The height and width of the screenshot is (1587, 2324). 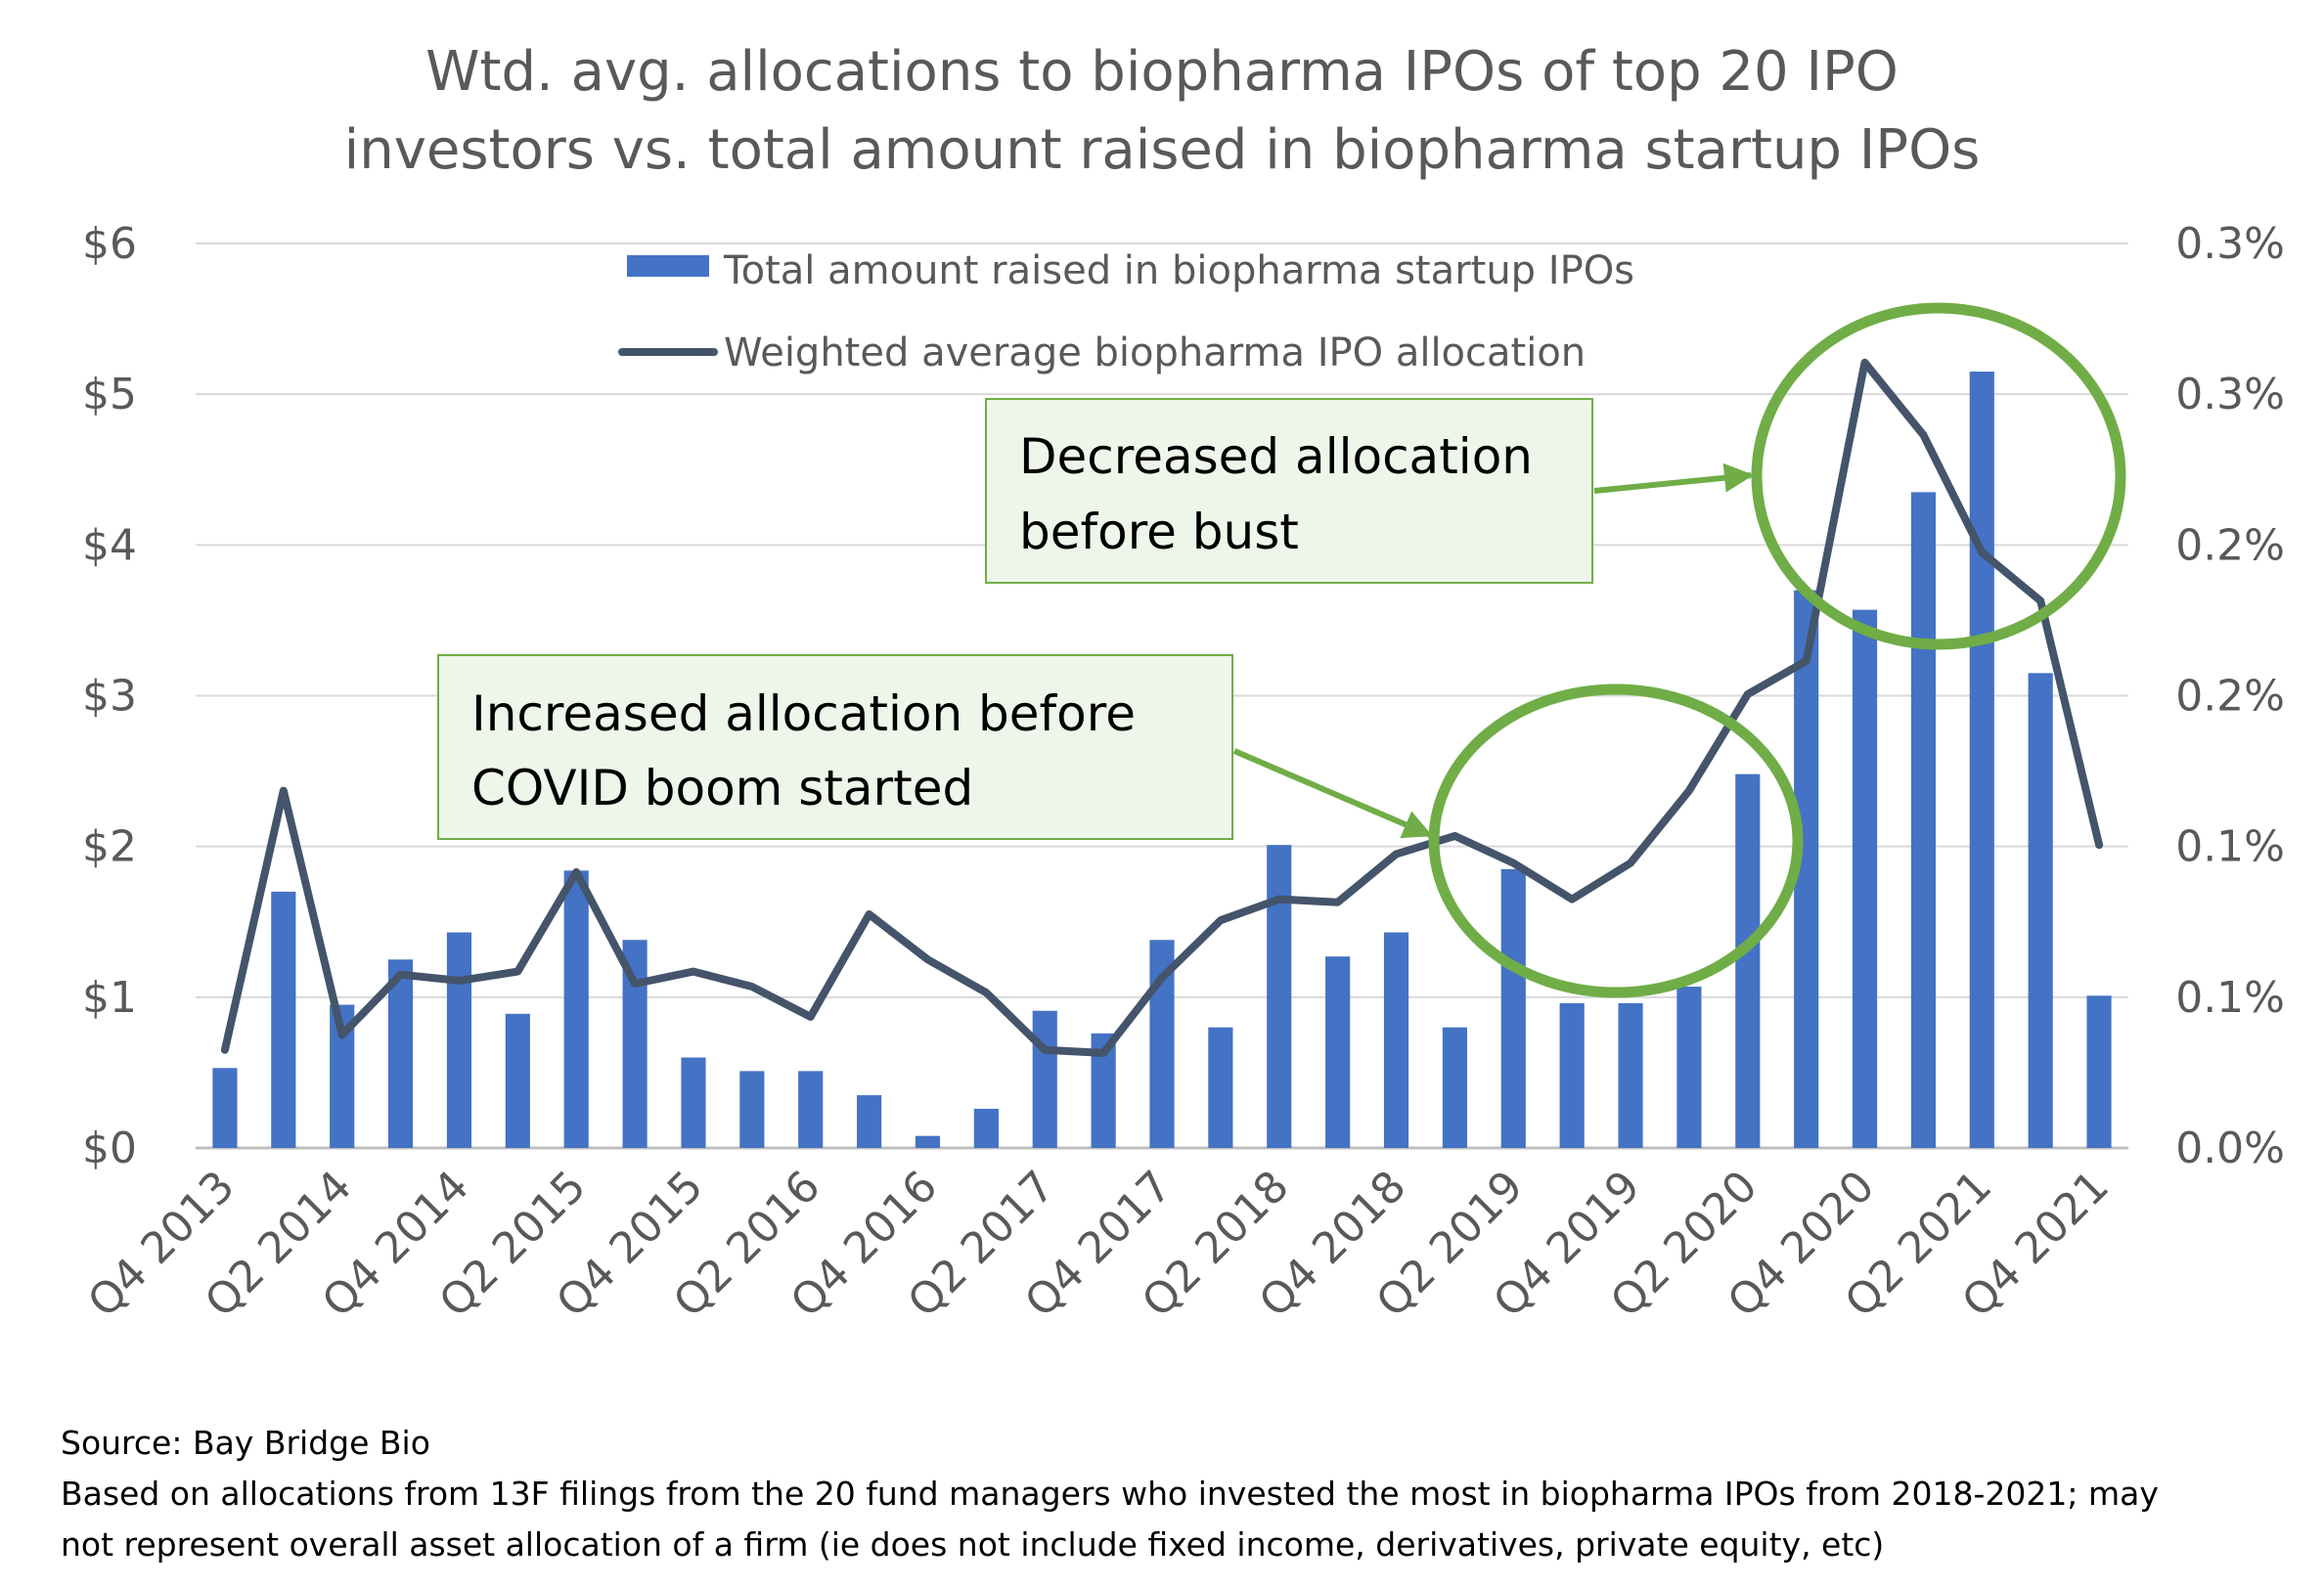 What do you see at coordinates (109, 394) in the screenshot?
I see `left-y-tick-label: $5` at bounding box center [109, 394].